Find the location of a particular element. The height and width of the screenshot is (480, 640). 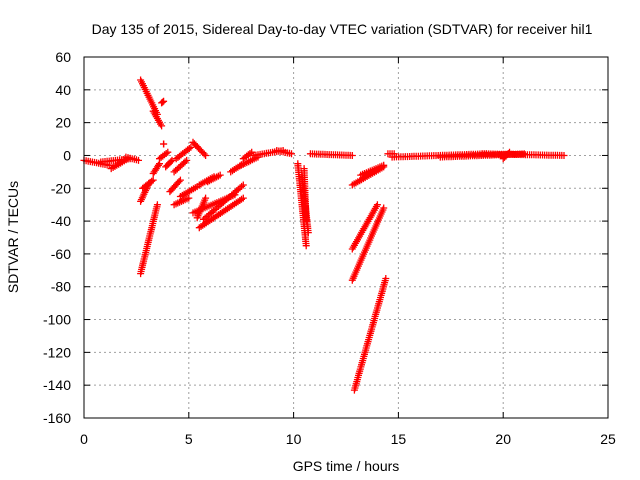

y-tick-label: 60 is located at coordinates (63, 57).